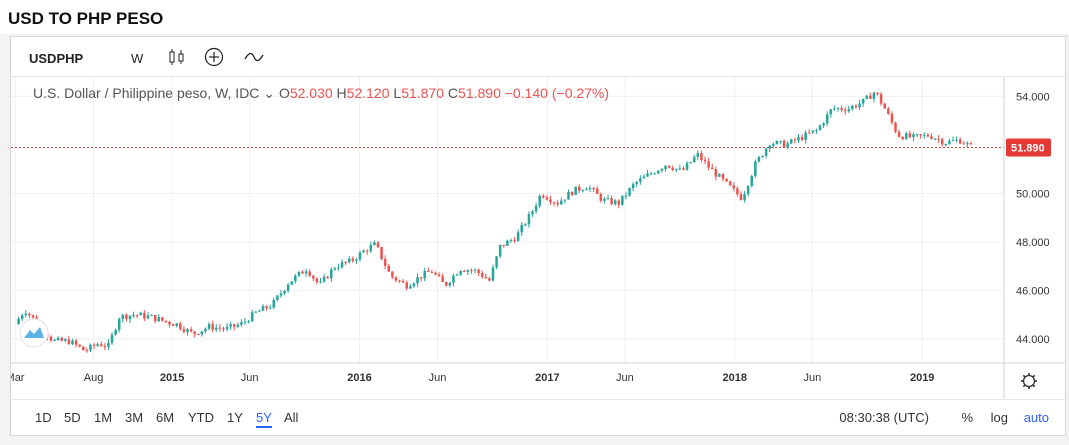 The width and height of the screenshot is (1069, 445). Describe the element at coordinates (291, 417) in the screenshot. I see `range-all: All` at that location.